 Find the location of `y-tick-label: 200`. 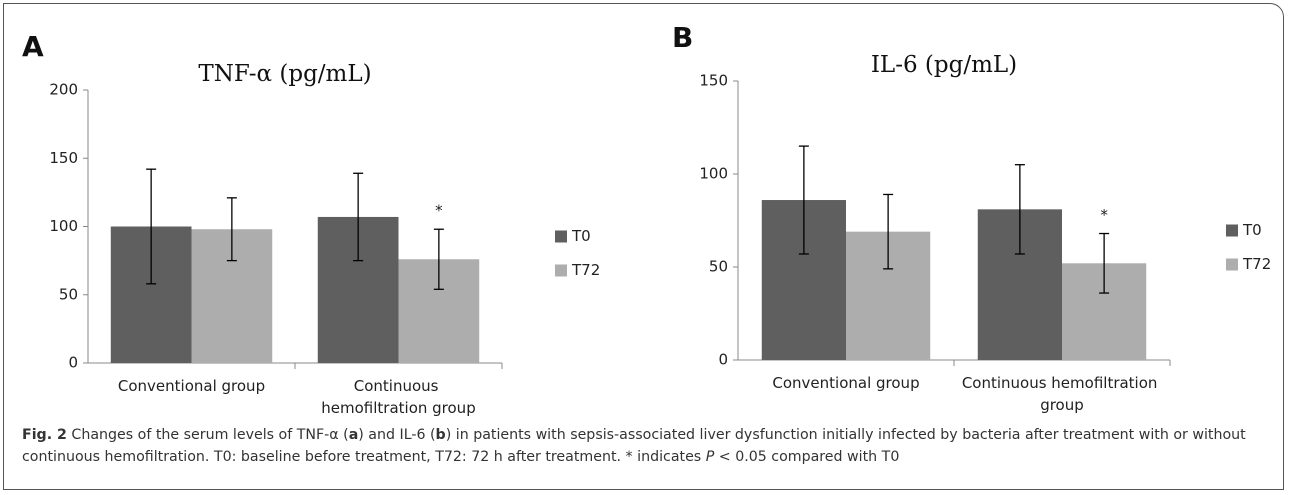

y-tick-label: 200 is located at coordinates (63, 90).